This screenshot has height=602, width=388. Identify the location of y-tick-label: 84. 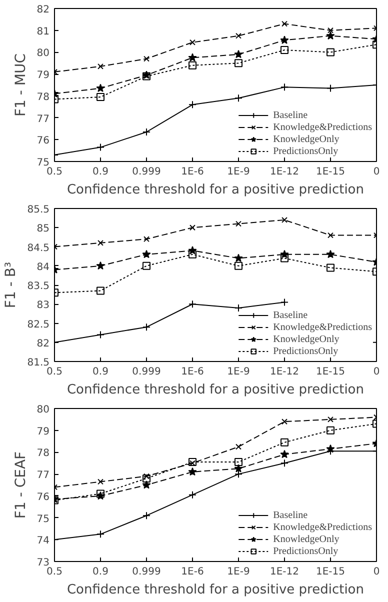
(43, 267).